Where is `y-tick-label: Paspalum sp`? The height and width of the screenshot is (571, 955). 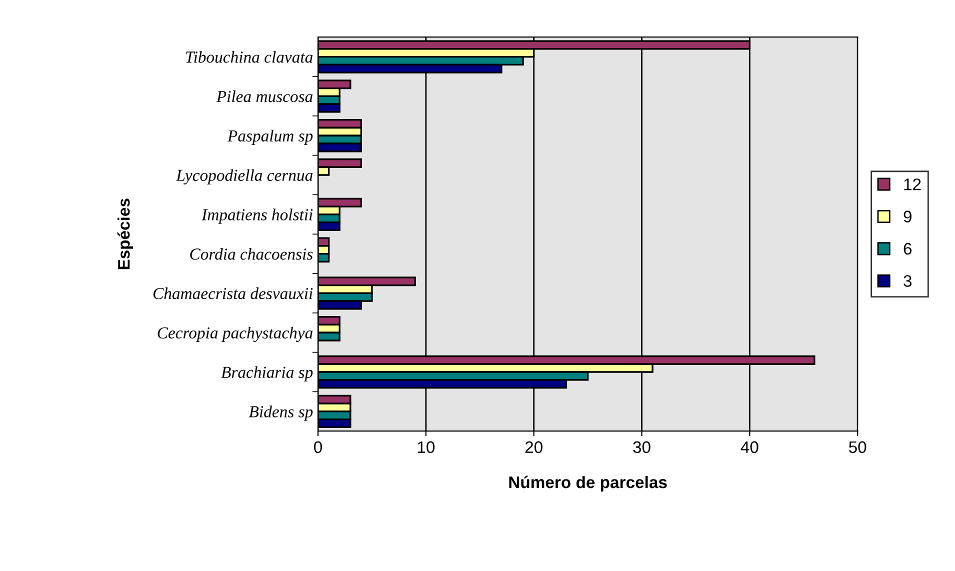 y-tick-label: Paspalum sp is located at coordinates (270, 137).